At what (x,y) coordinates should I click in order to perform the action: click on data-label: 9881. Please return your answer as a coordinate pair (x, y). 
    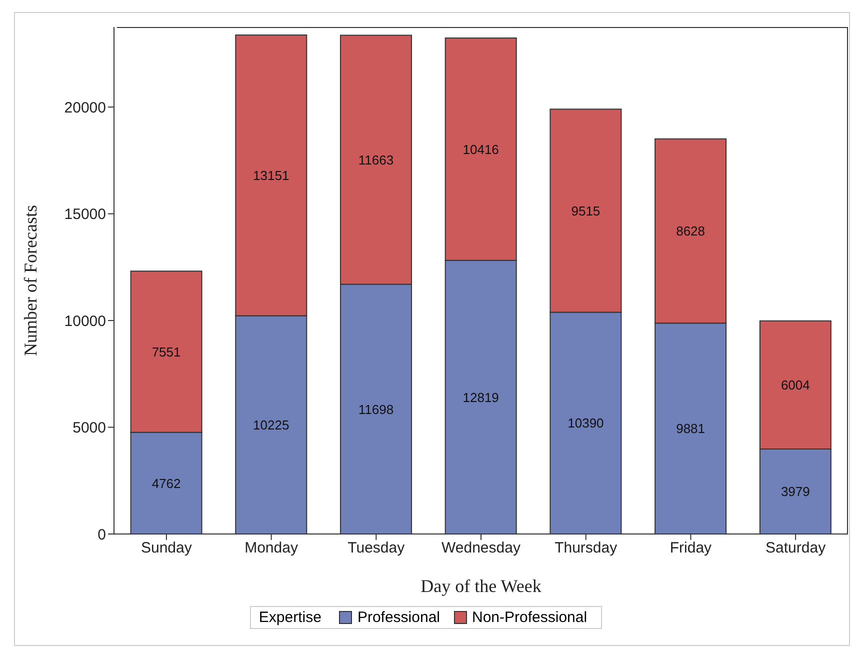
    Looking at the image, I should click on (691, 428).